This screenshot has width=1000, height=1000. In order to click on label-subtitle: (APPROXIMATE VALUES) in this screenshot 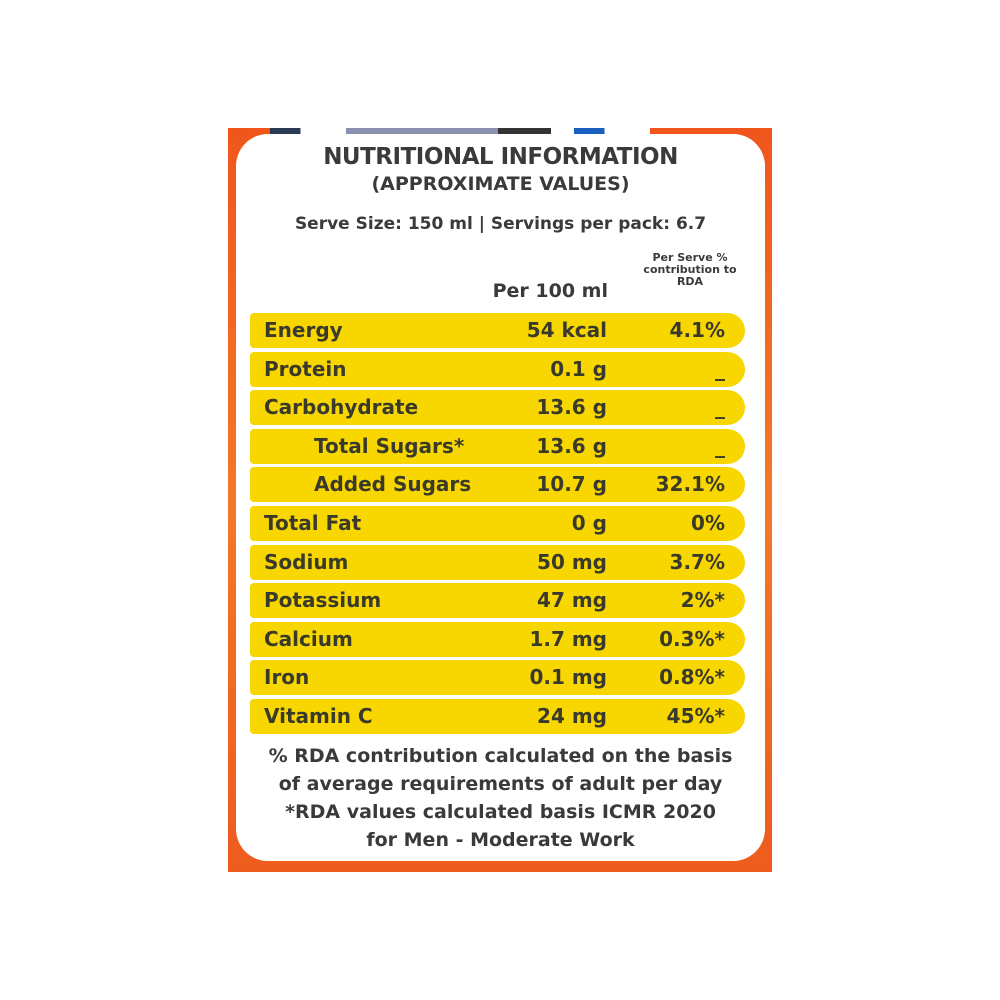, I will do `click(500, 184)`.